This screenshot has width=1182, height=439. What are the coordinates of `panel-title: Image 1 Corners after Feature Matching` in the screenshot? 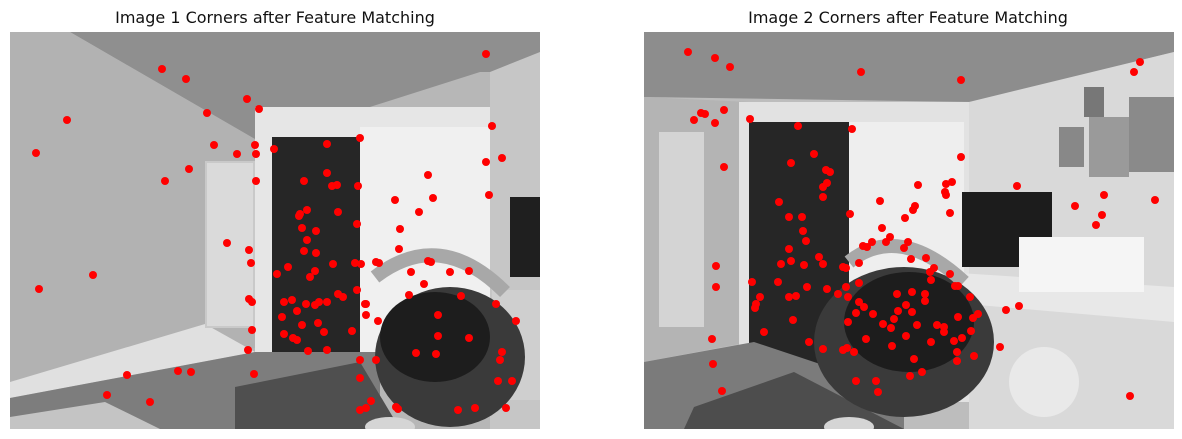 It's located at (275, 17).